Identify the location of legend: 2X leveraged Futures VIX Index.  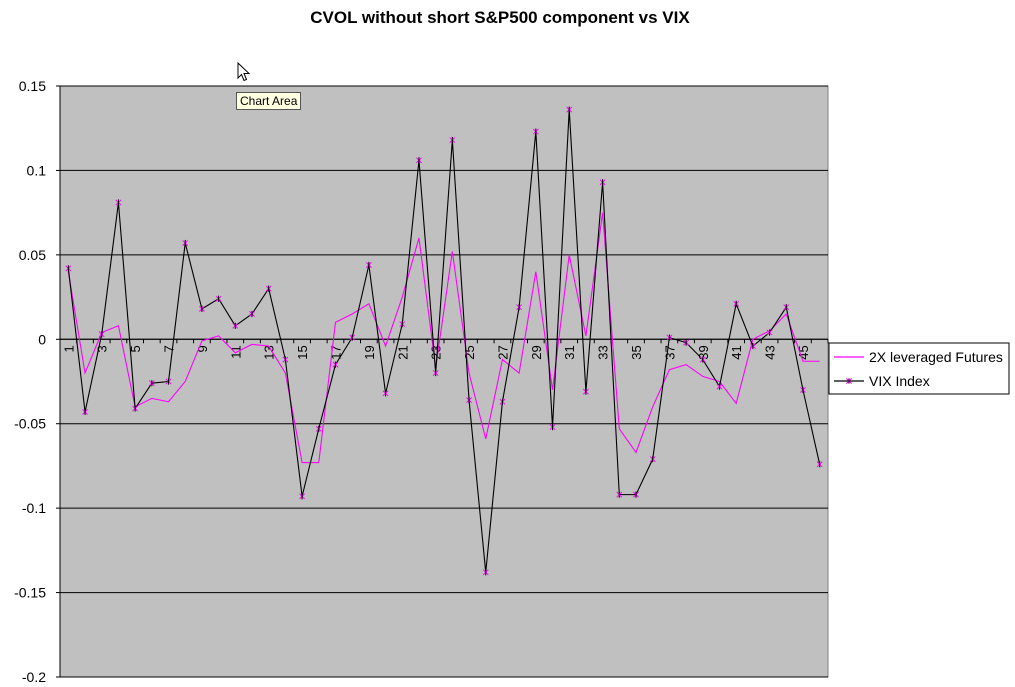
(919, 368).